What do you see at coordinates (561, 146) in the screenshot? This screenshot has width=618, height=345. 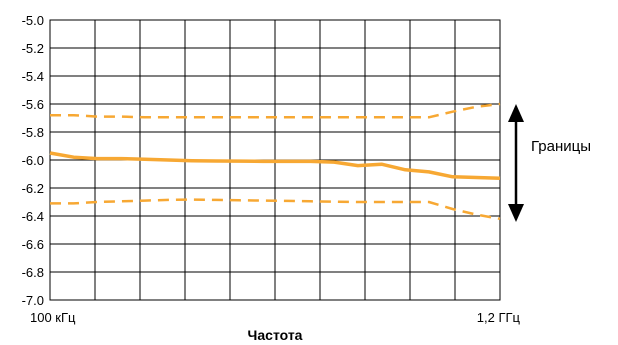 I see `bounds-label: Границы` at bounding box center [561, 146].